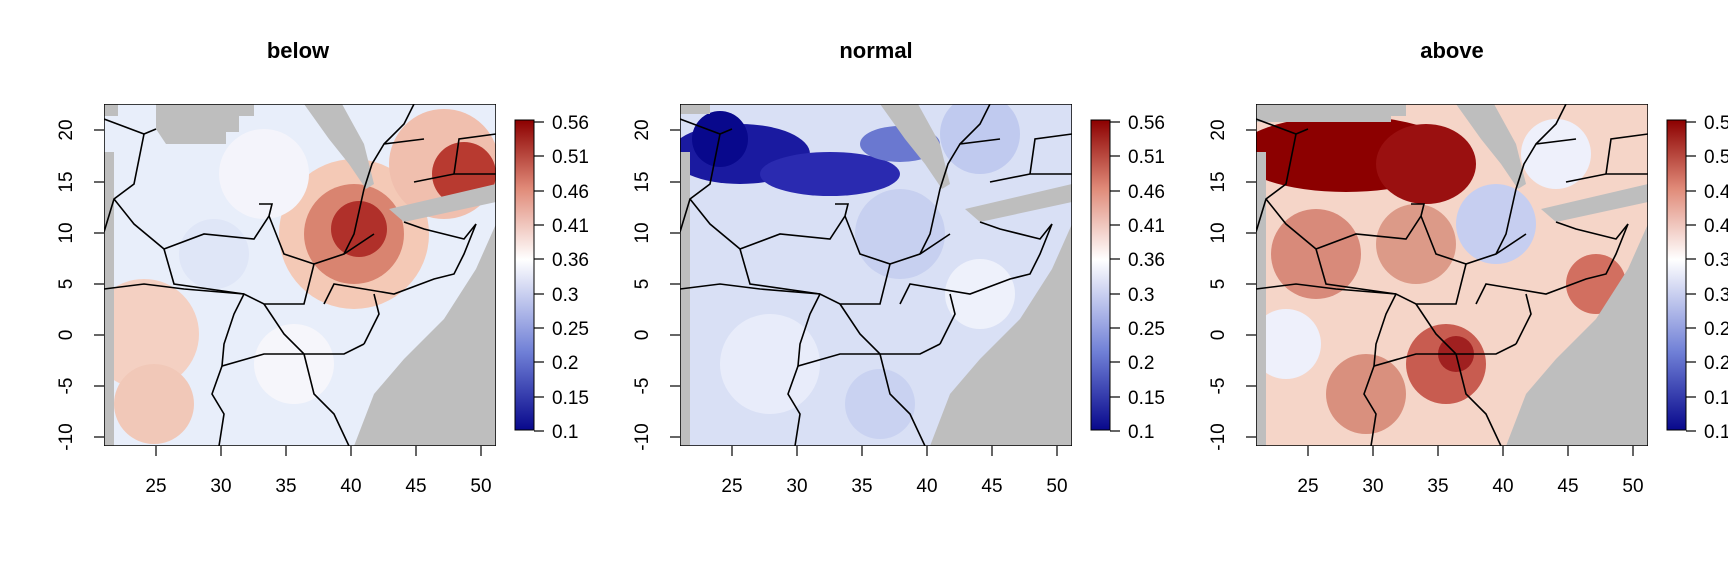  What do you see at coordinates (875, 50) in the screenshot?
I see `panel-title: normal` at bounding box center [875, 50].